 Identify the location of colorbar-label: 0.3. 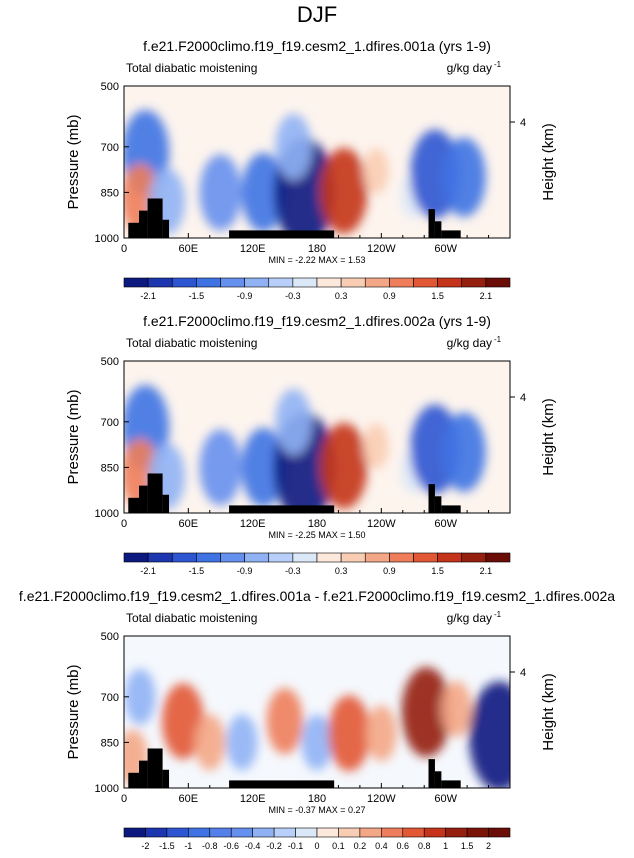
(341, 571).